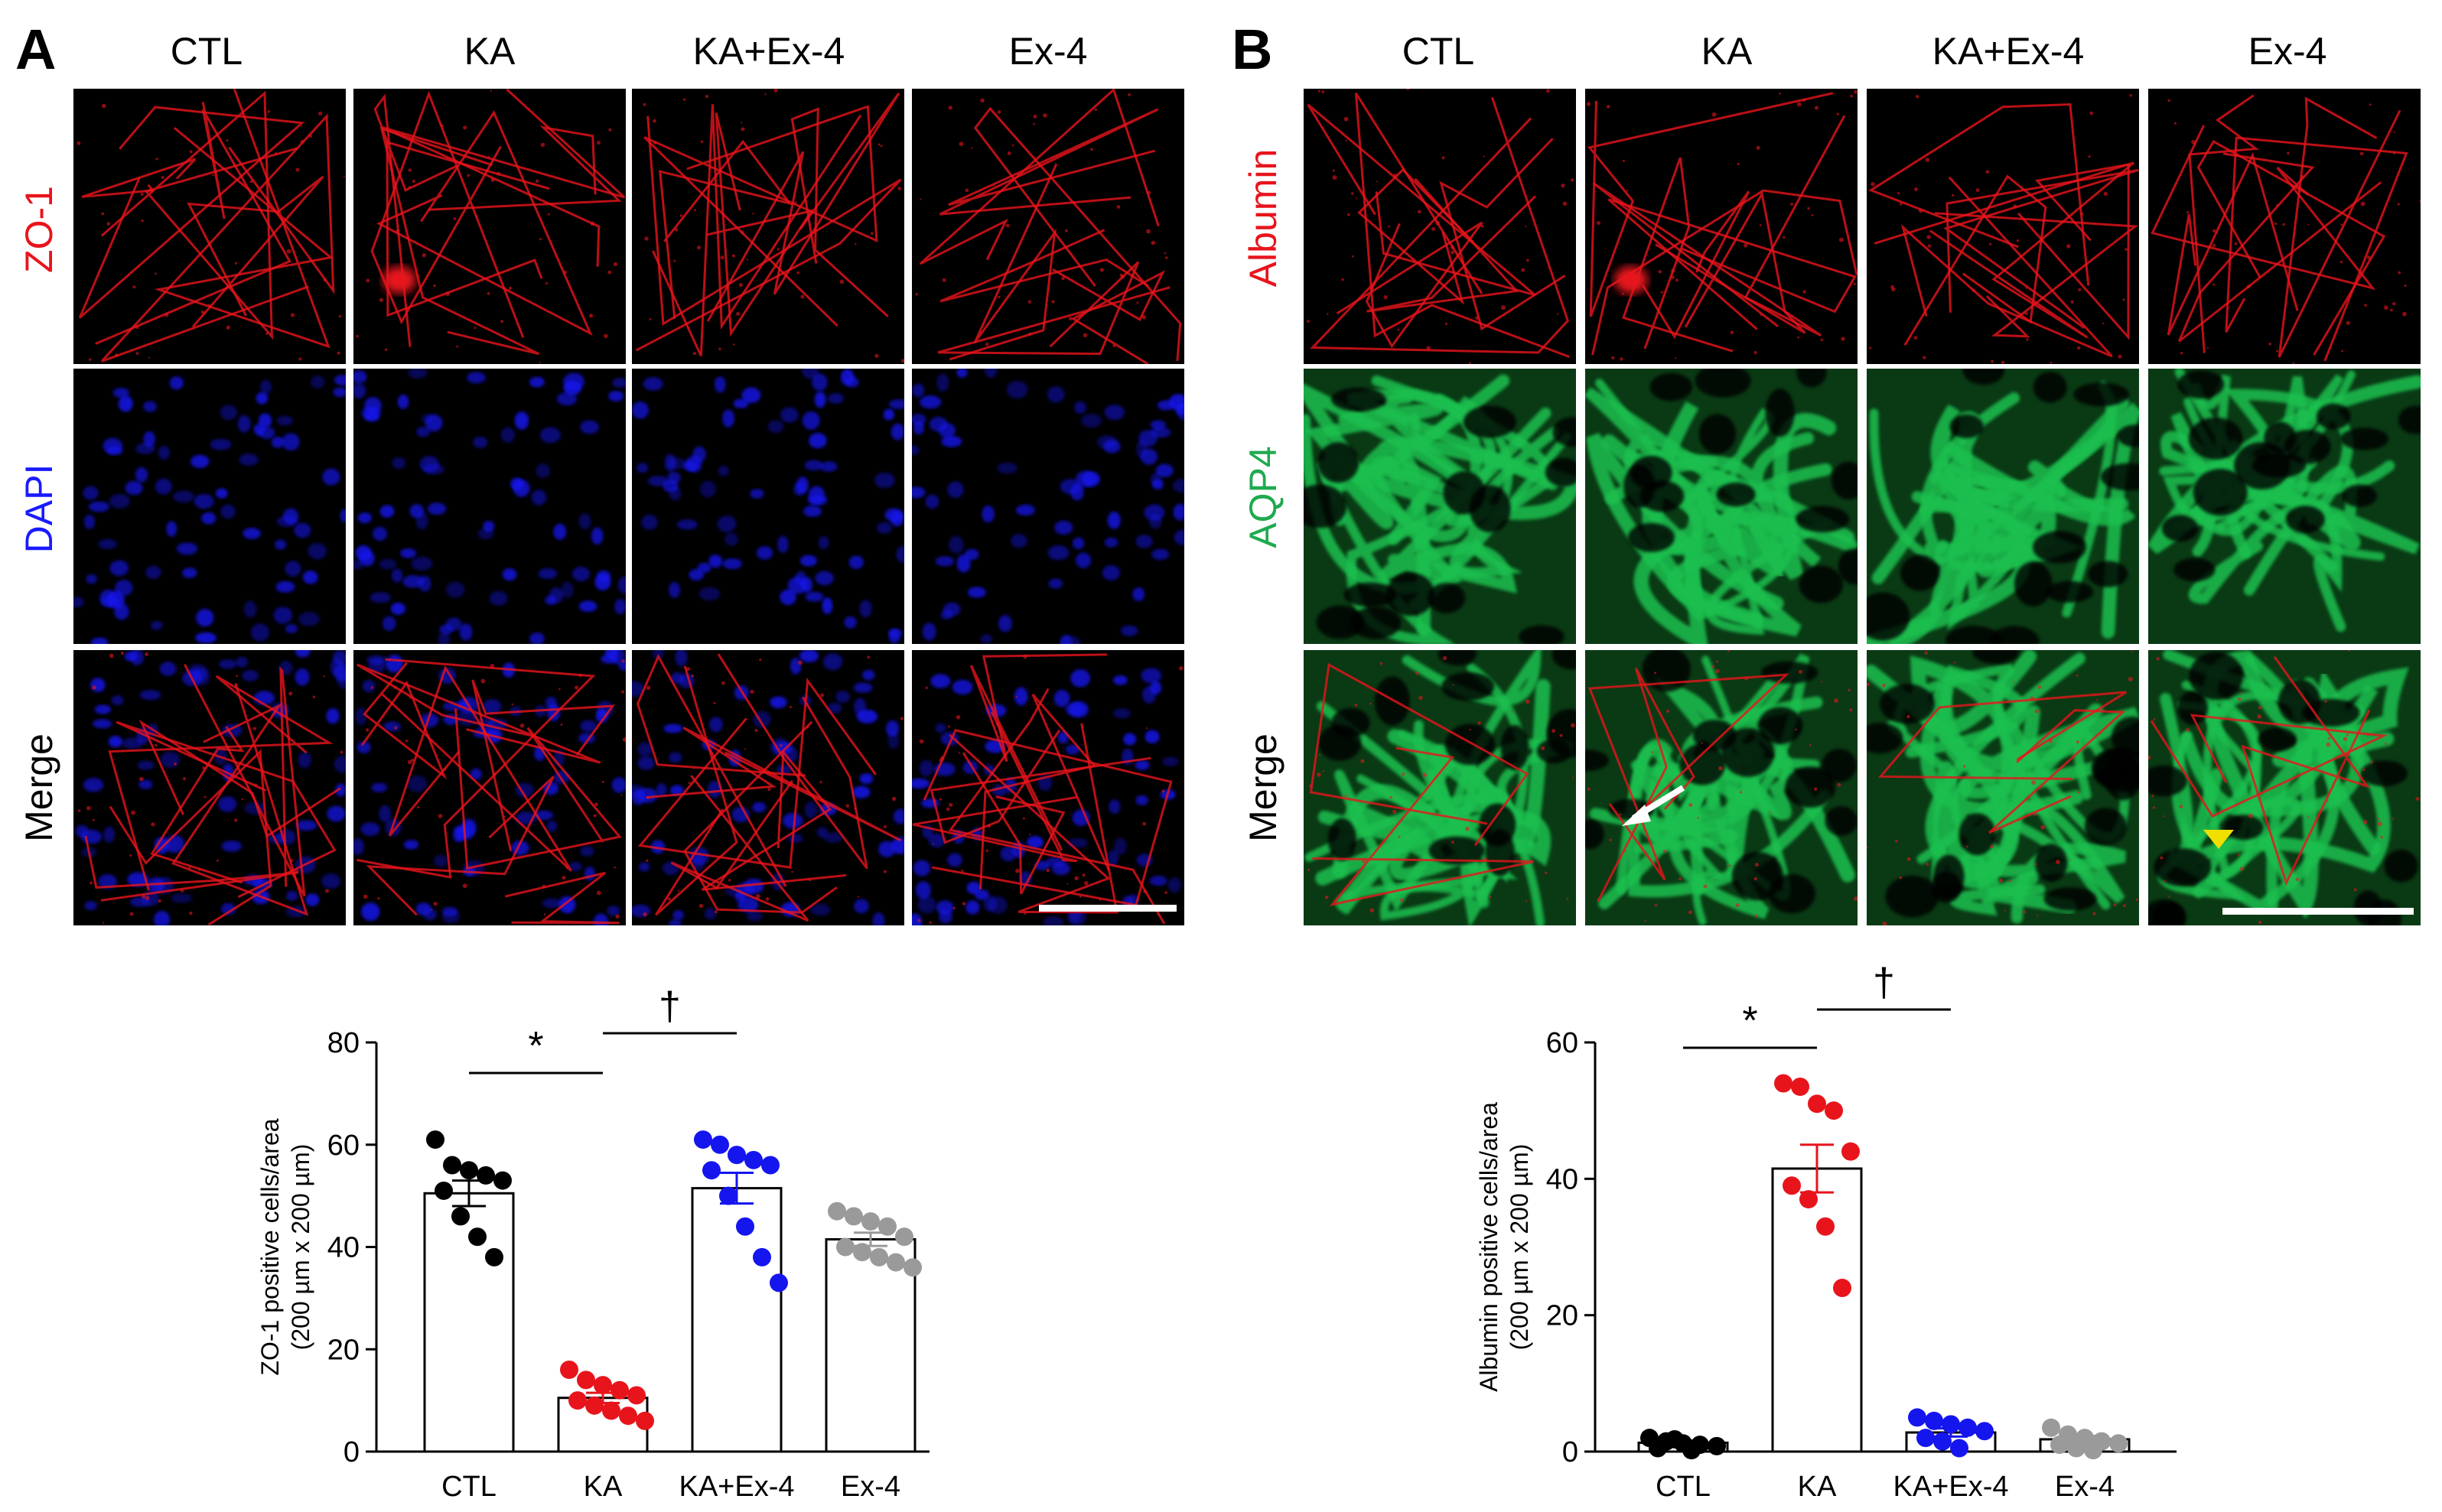  Describe the element at coordinates (39, 509) in the screenshot. I see `panel-a-row-dapi: DAPI` at that location.